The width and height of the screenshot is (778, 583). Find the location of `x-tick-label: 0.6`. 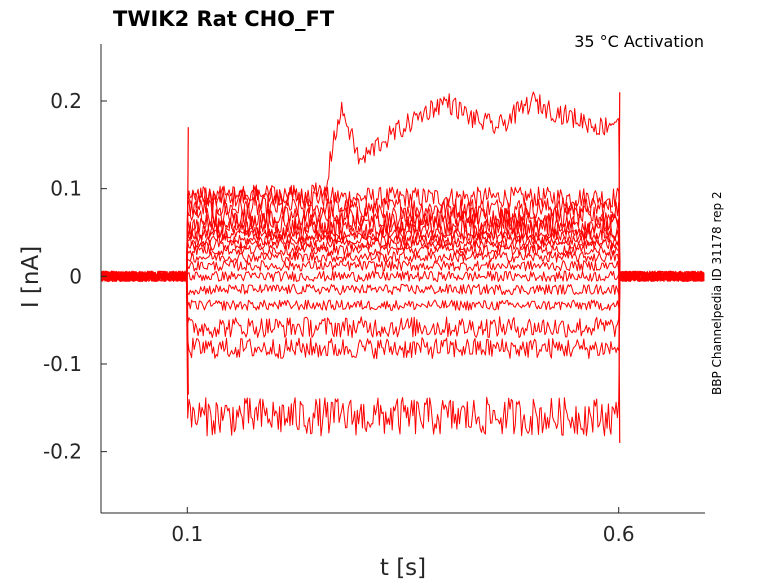

x-tick-label: 0.6 is located at coordinates (619, 534).